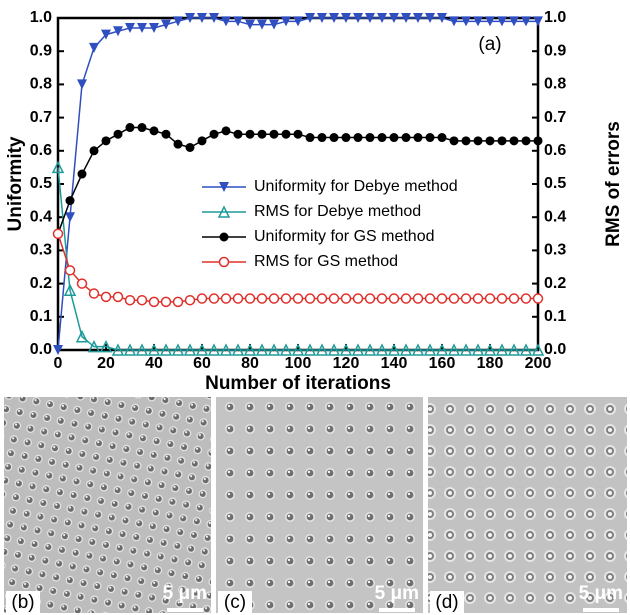  I want to click on panel-label: (b), so click(22, 602).